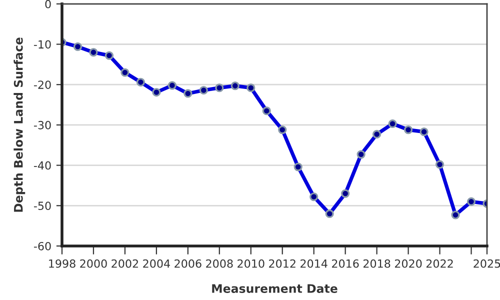 The image size is (500, 300). I want to click on y-tick-label: -50, so click(42, 206).